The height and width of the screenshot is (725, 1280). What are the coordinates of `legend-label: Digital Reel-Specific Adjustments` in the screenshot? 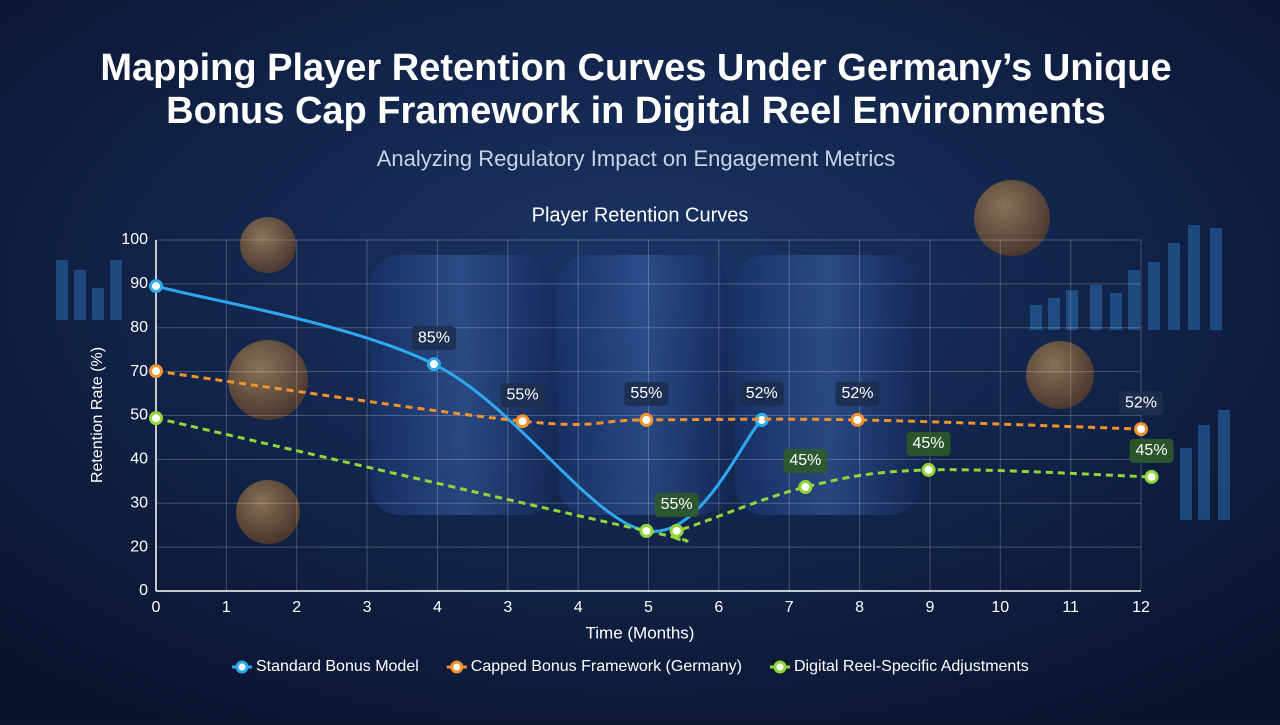 It's located at (911, 666).